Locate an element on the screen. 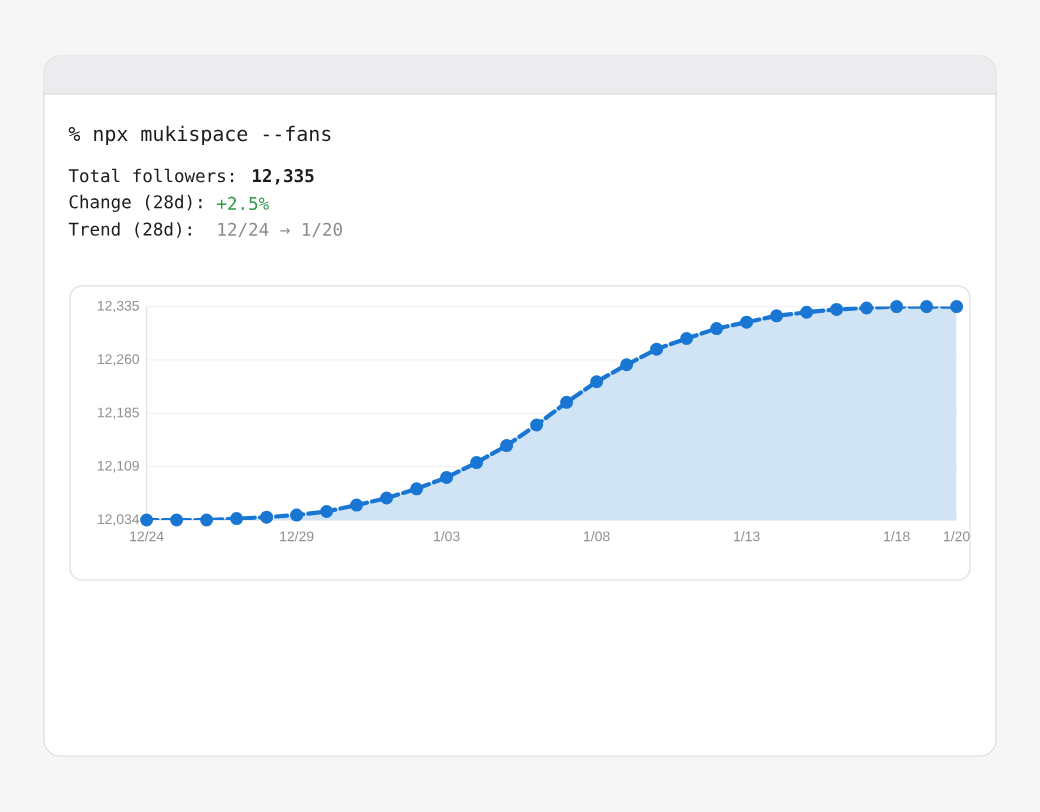 The image size is (1040, 812). text: +2.5% is located at coordinates (243, 203).